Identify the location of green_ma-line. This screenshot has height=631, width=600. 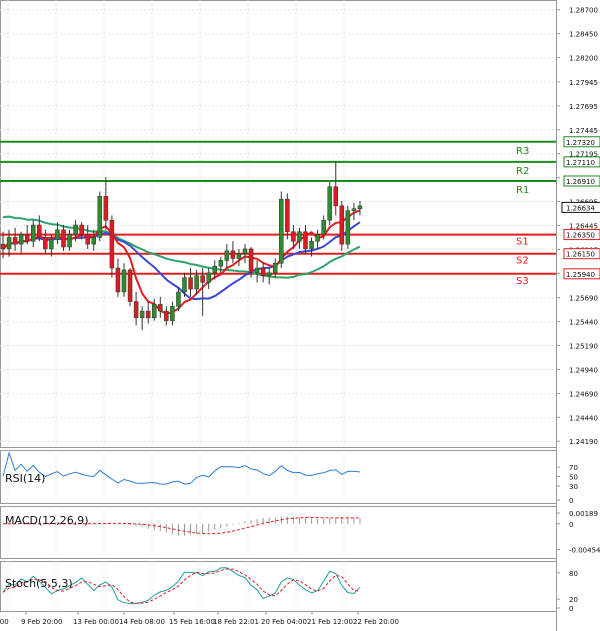
(181, 247).